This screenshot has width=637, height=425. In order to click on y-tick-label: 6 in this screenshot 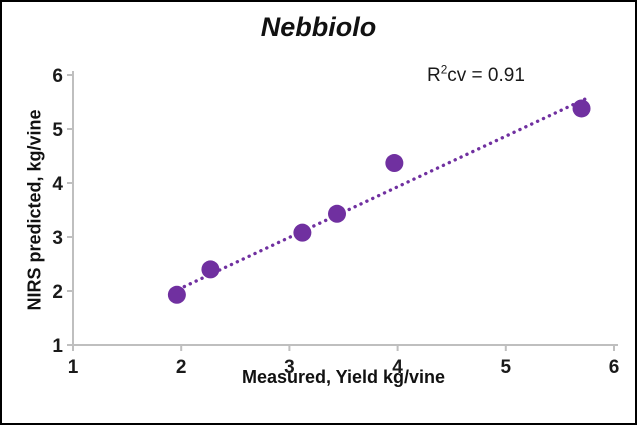, I will do `click(57, 76)`.